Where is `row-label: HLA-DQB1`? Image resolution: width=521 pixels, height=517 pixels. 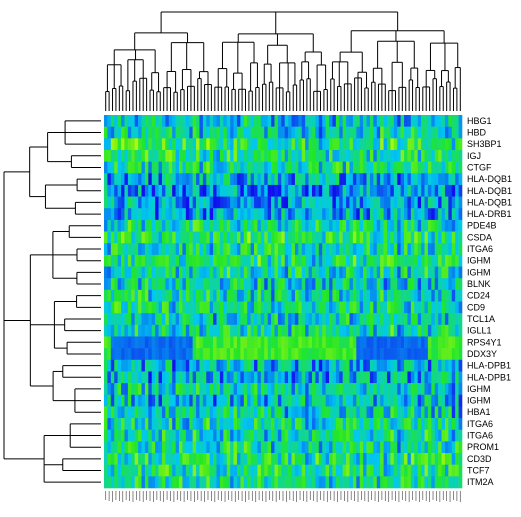
row-label: HLA-DQB1 is located at coordinates (489, 202).